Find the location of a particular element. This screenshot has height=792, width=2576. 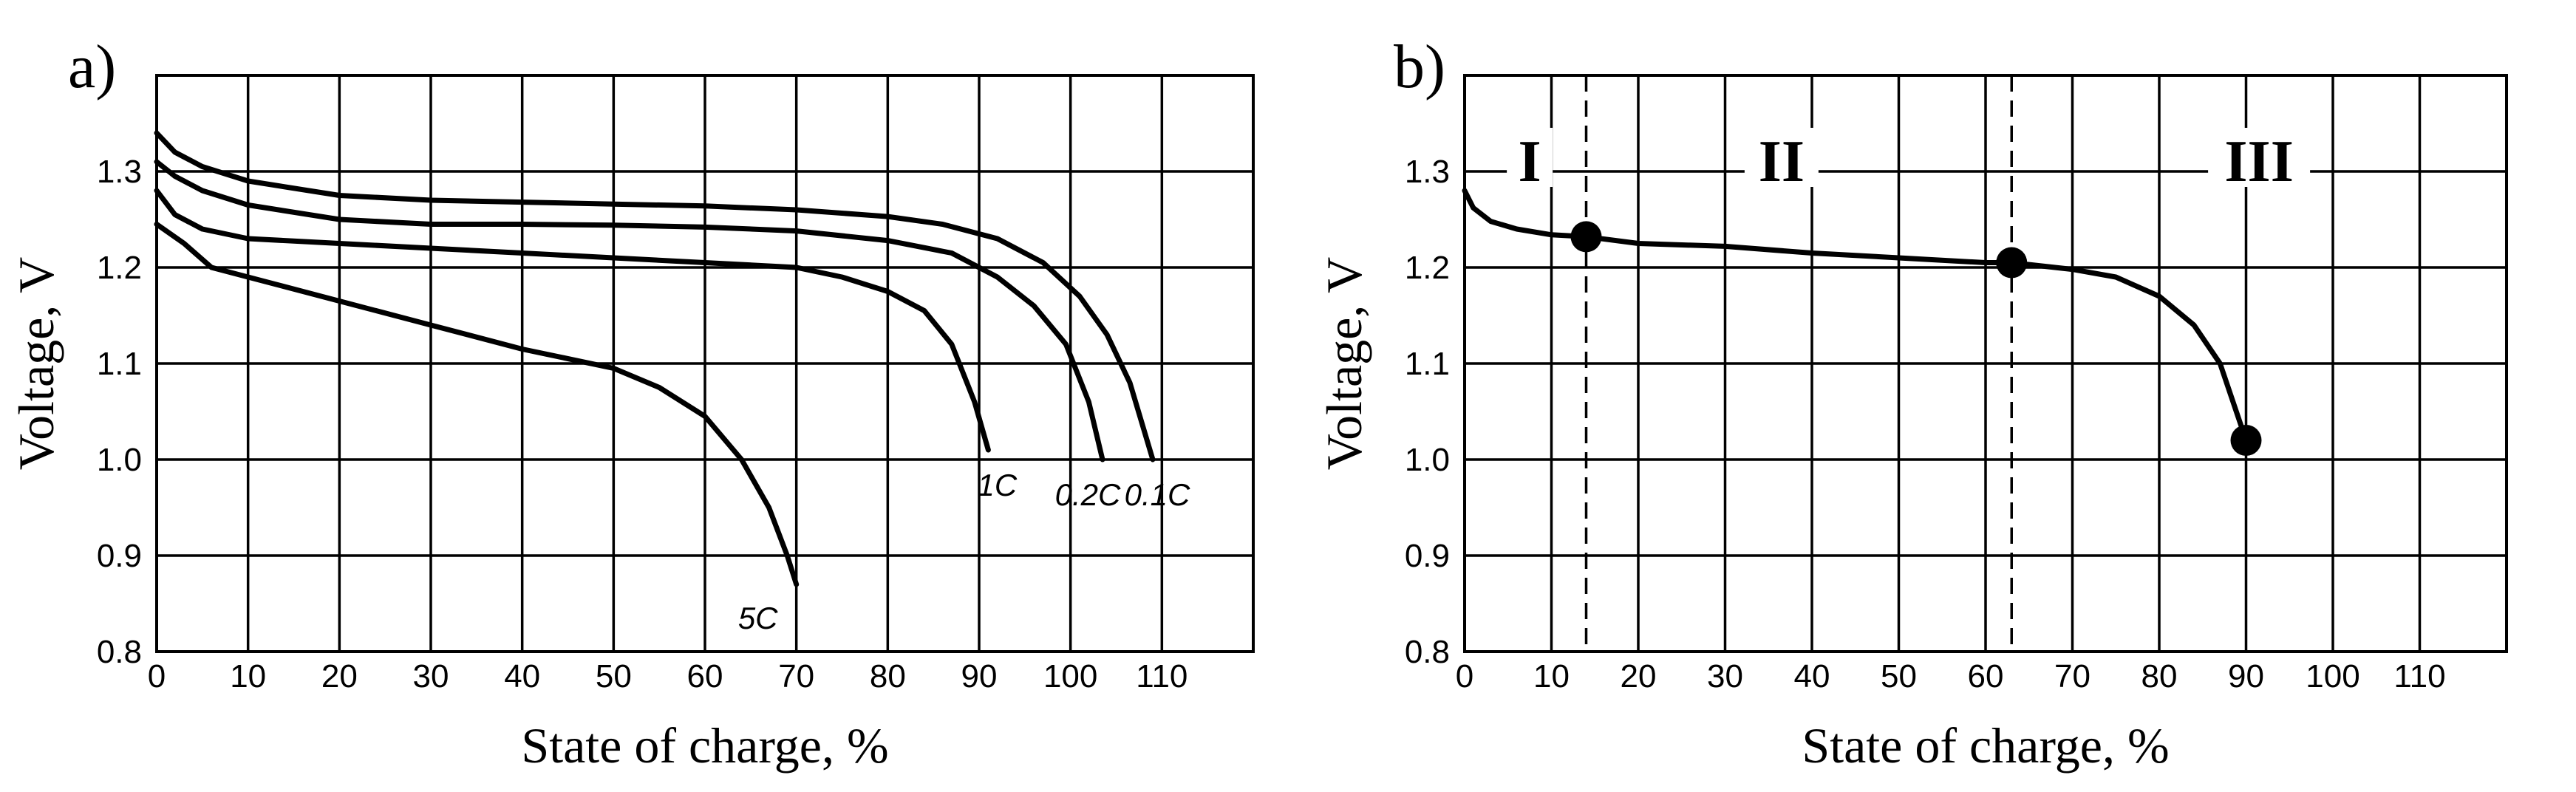

series-label: 1C is located at coordinates (998, 485).